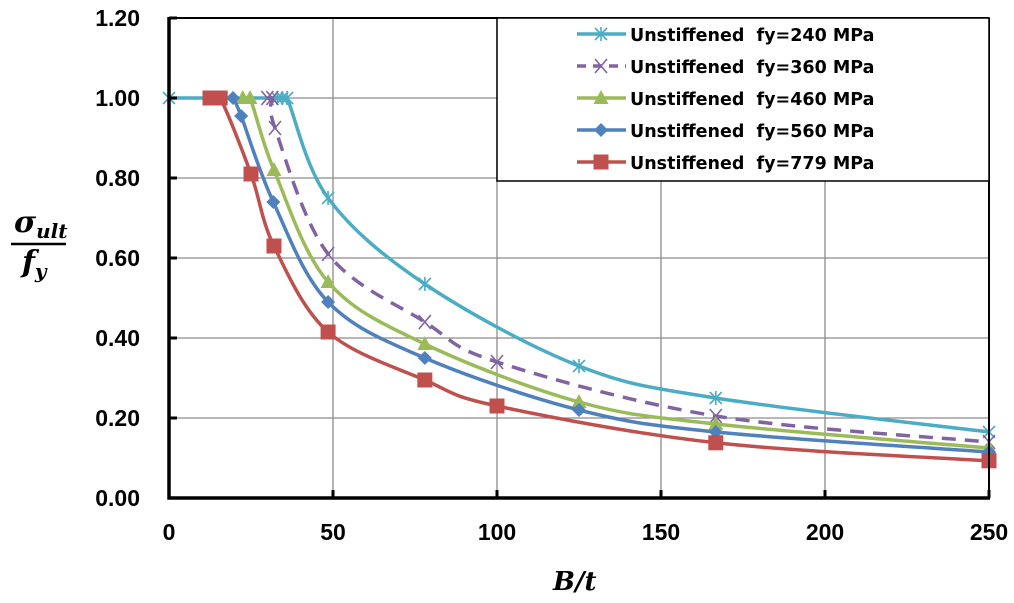 The height and width of the screenshot is (603, 1014). I want to click on y-tick-label: 0.40, so click(117, 338).